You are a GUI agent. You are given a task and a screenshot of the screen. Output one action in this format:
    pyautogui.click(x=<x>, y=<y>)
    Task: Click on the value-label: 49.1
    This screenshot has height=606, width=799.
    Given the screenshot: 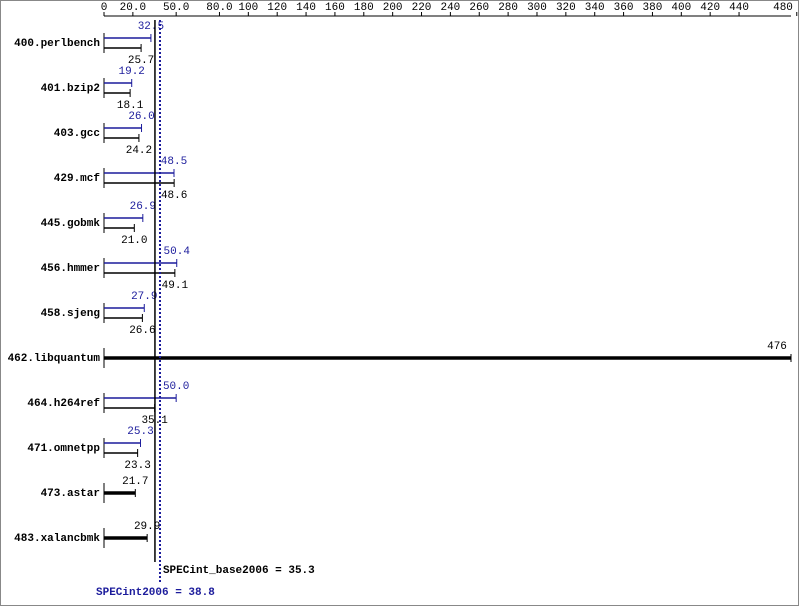 What is the action you would take?
    pyautogui.click(x=175, y=286)
    